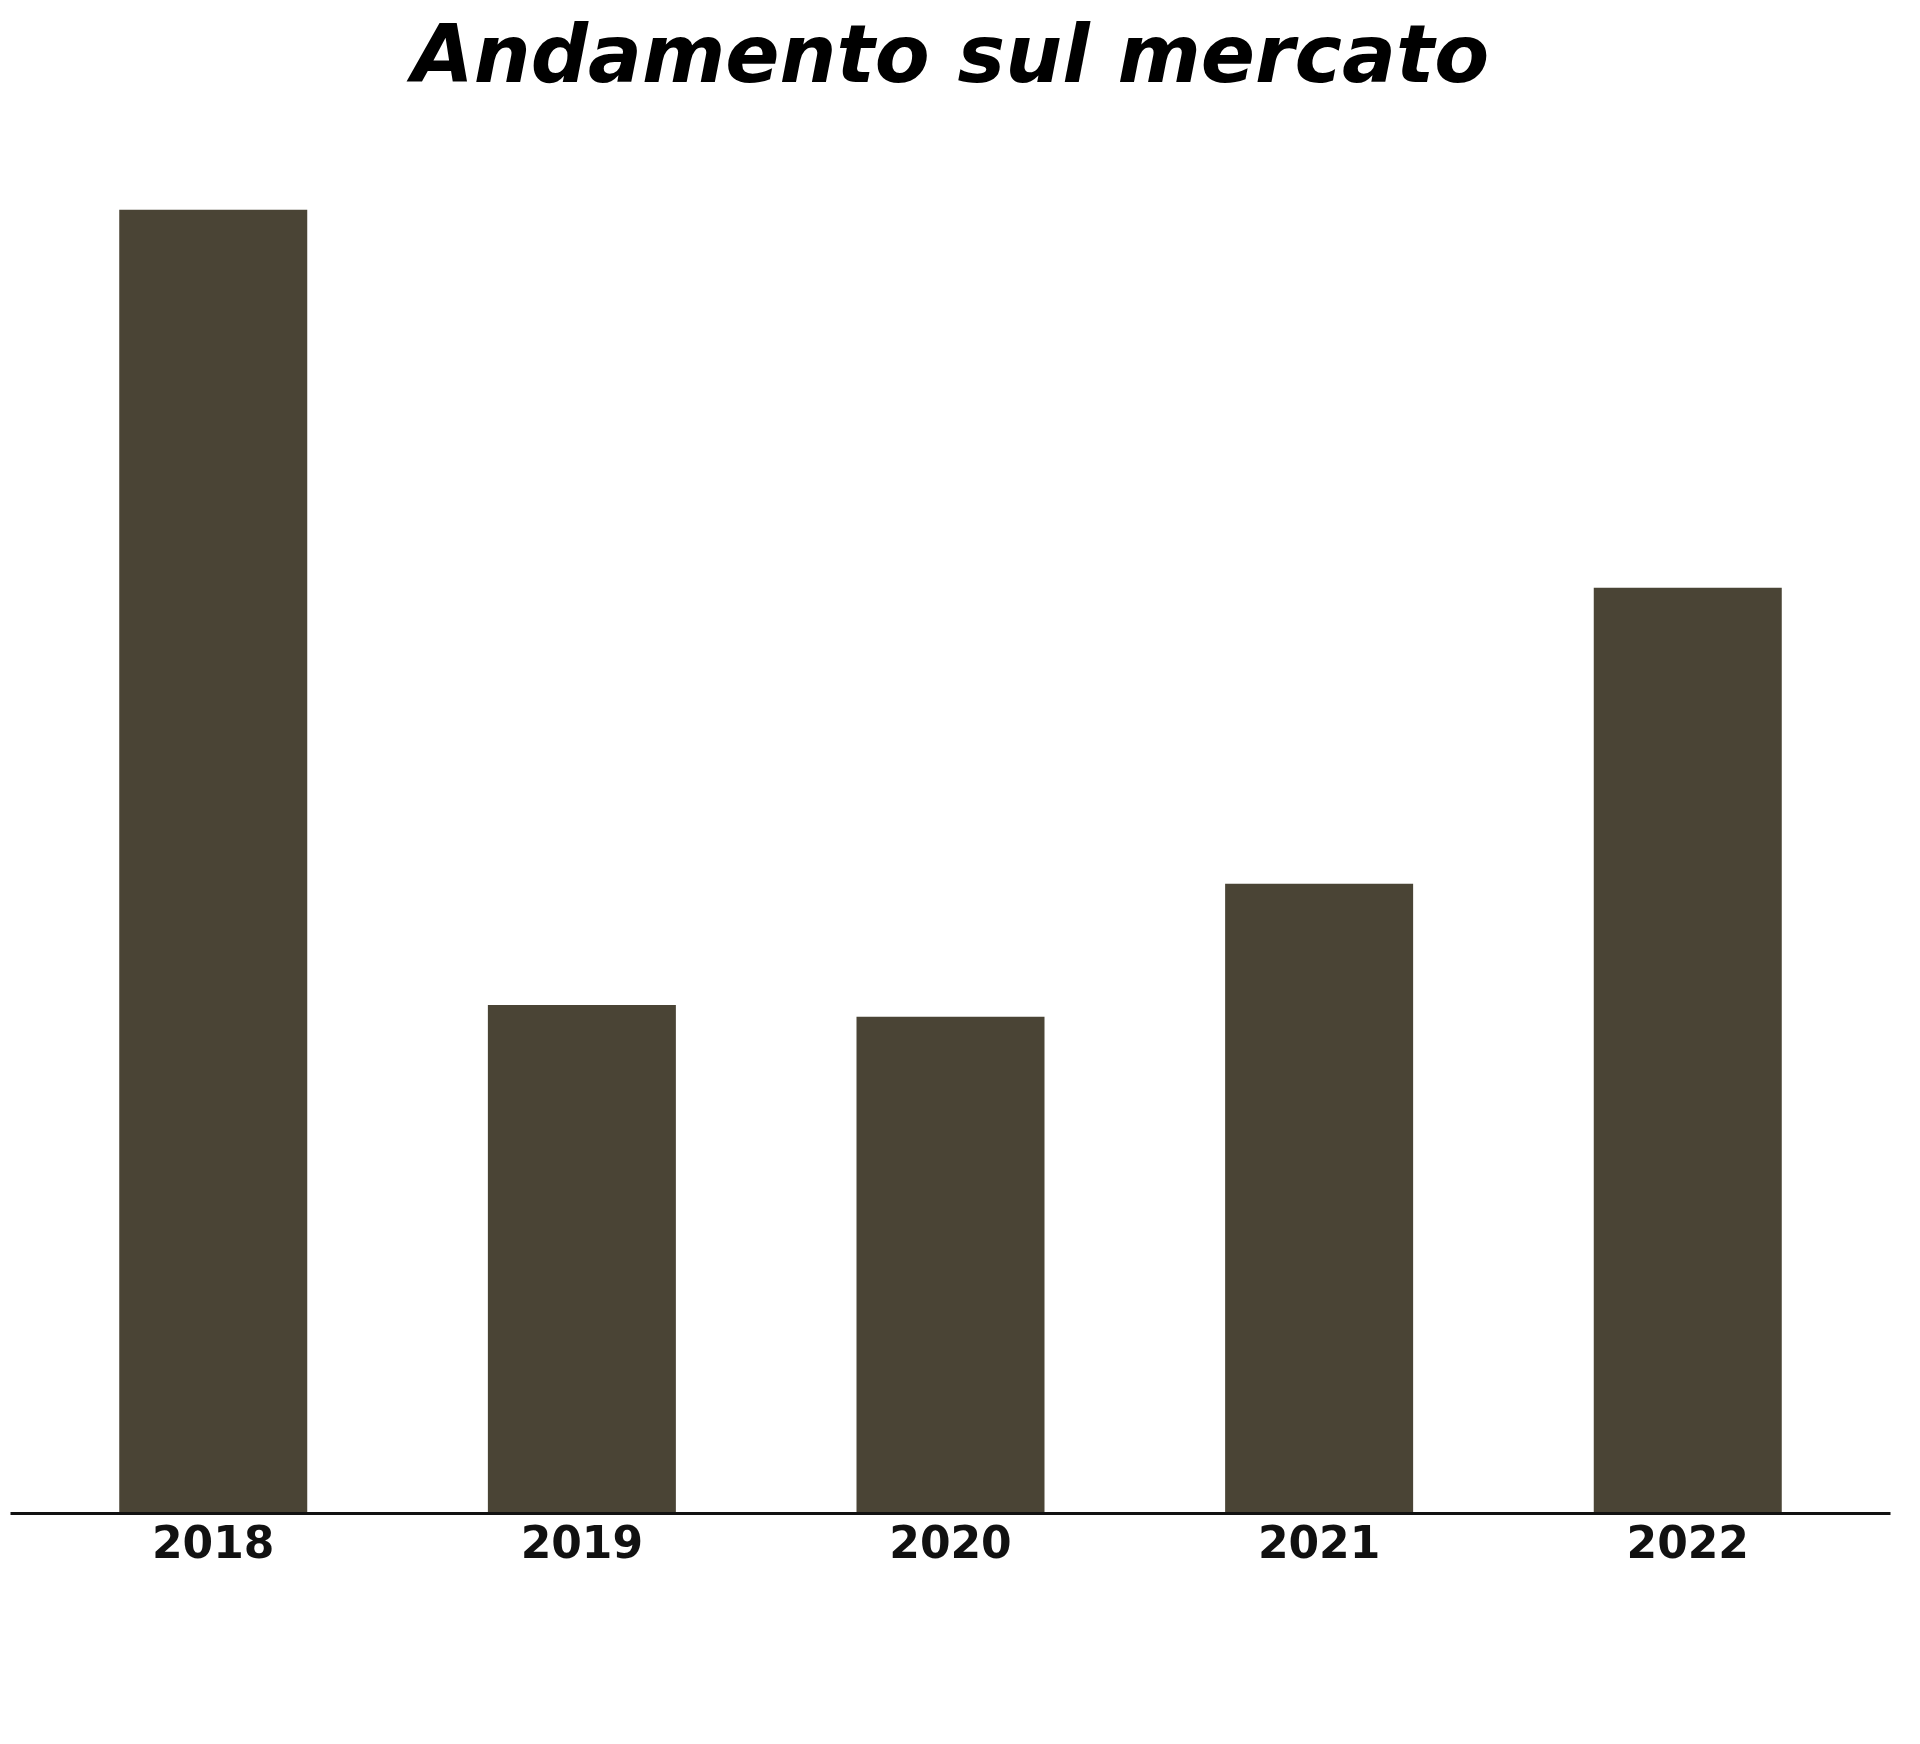  Describe the element at coordinates (1687, 1542) in the screenshot. I see `x-tick-label: 2022` at that location.